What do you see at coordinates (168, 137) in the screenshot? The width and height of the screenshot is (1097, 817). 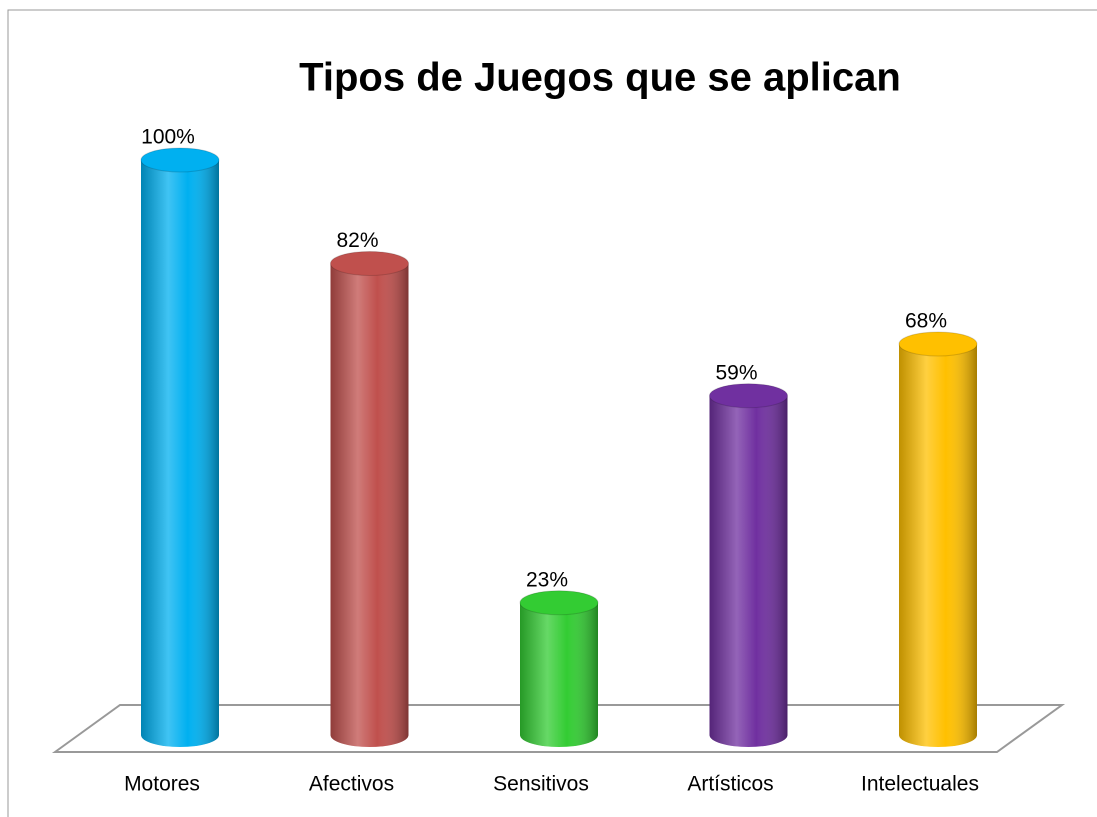 I see `value-label: 100%` at bounding box center [168, 137].